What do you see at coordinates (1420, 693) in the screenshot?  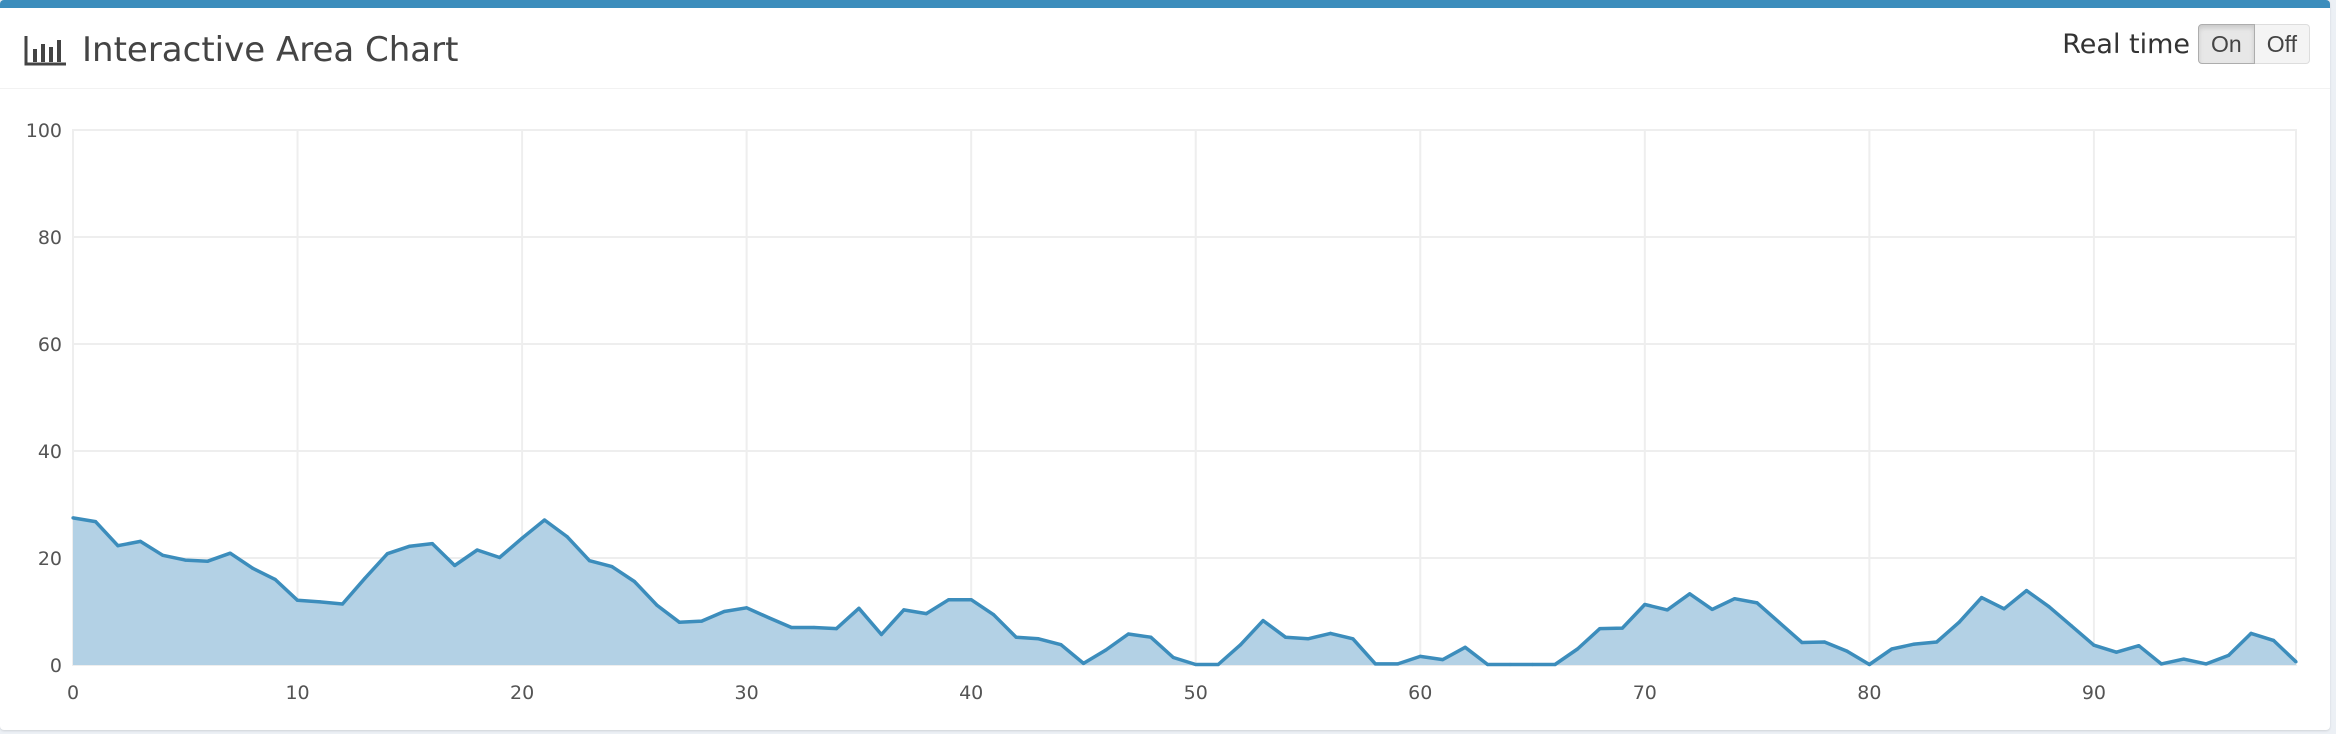 I see `x-tick-label: 60` at bounding box center [1420, 693].